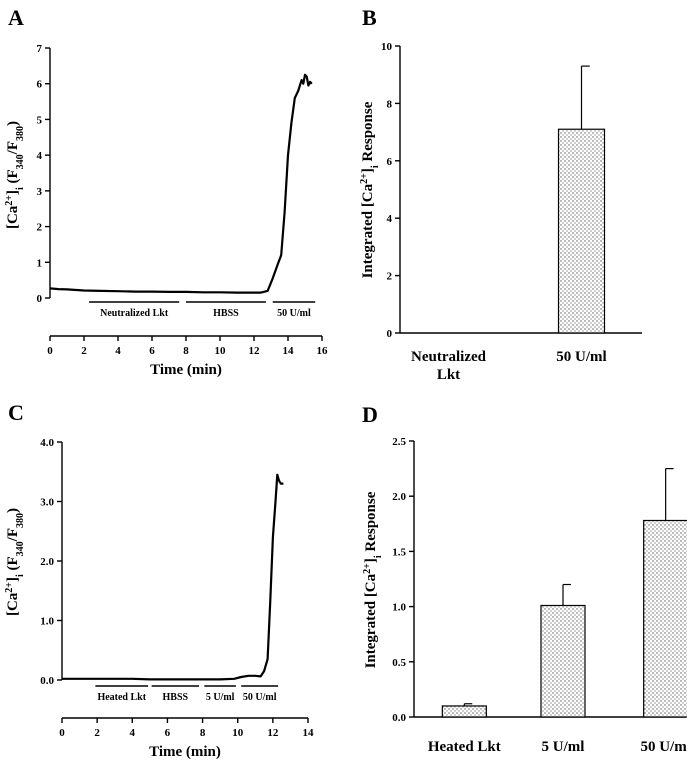 This screenshot has width=687, height=773. I want to click on segment-label: Neutralized Lkt, so click(134, 313).